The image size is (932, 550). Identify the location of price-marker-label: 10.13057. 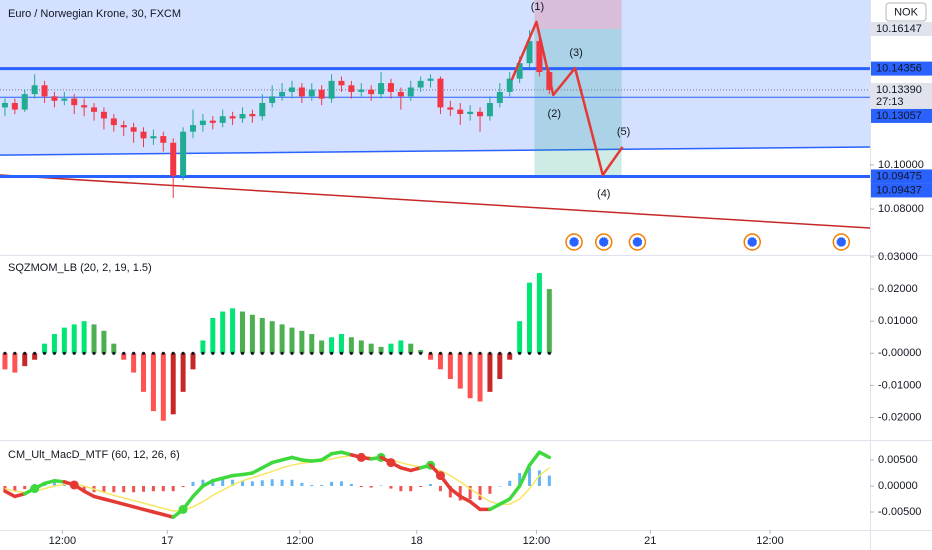
(899, 116).